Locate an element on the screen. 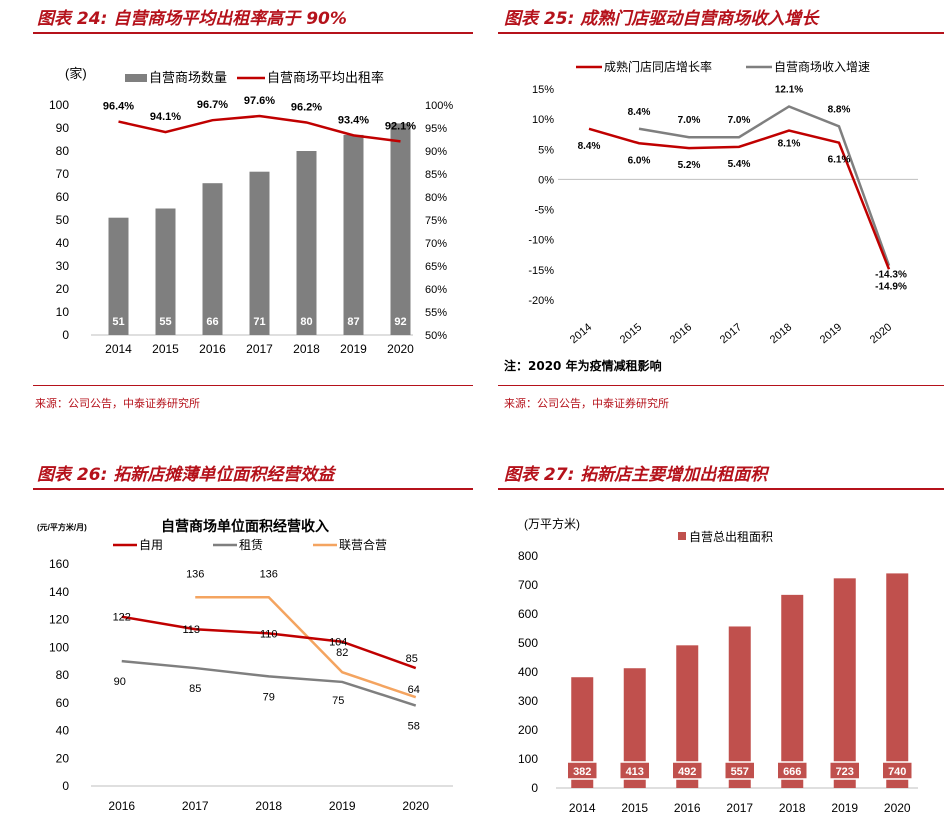  gray-value-label: -14.3% is located at coordinates (891, 275).